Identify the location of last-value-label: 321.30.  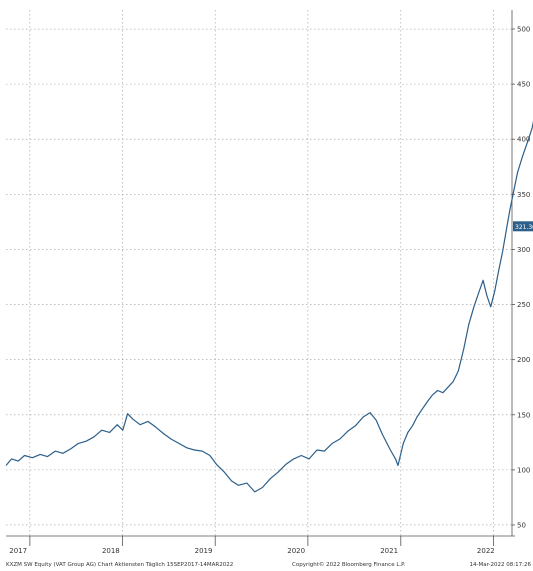
(524, 227).